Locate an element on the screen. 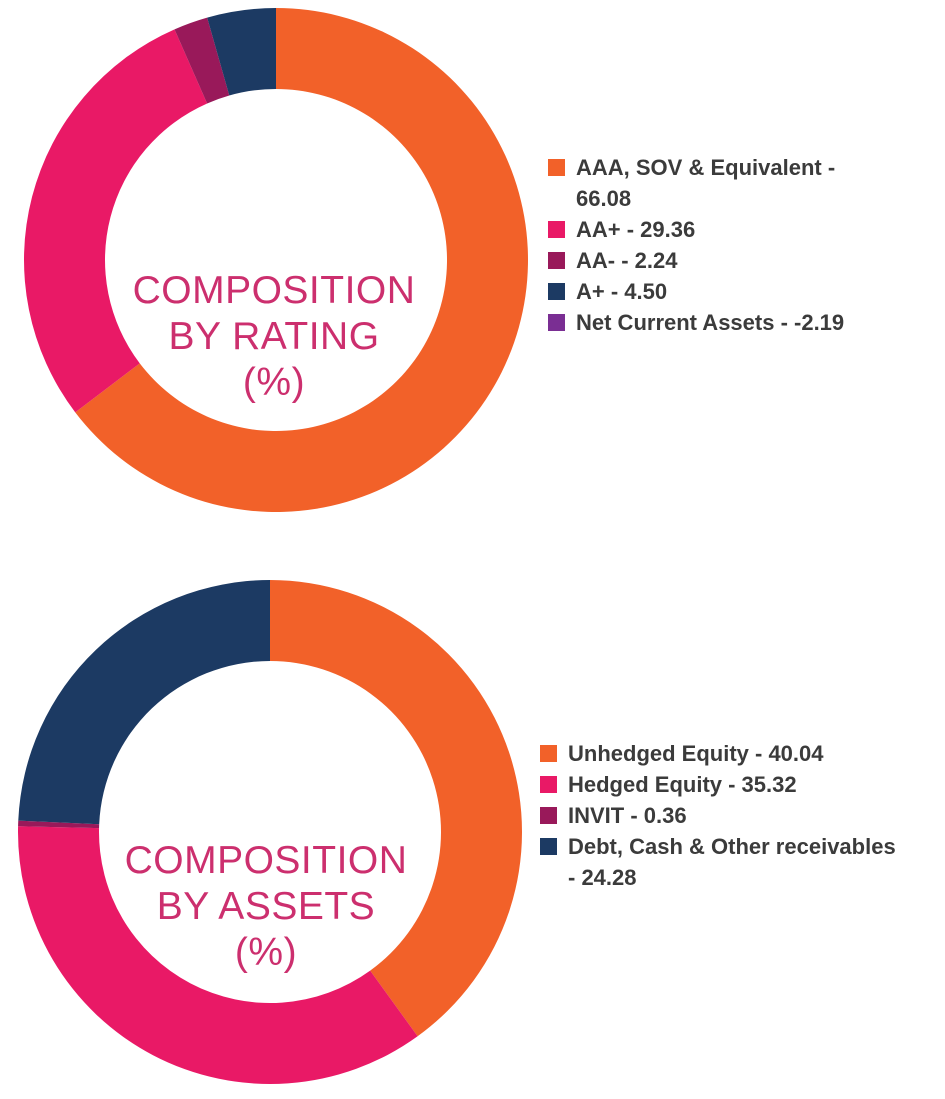  legend-item-net-current-assets: Net Current Assets - -2.19 is located at coordinates (743, 322).